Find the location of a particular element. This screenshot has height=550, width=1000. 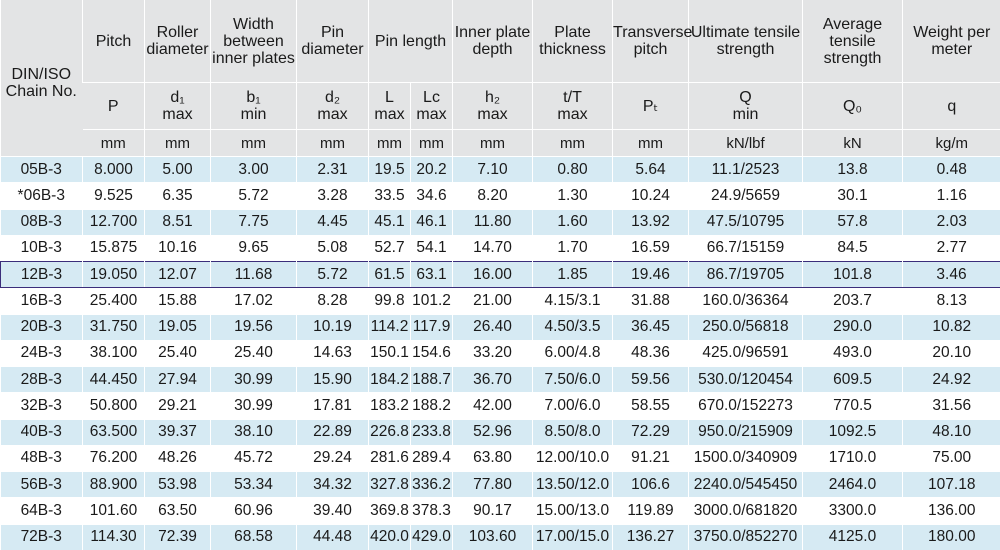

symbol-cell: q is located at coordinates (951, 106).